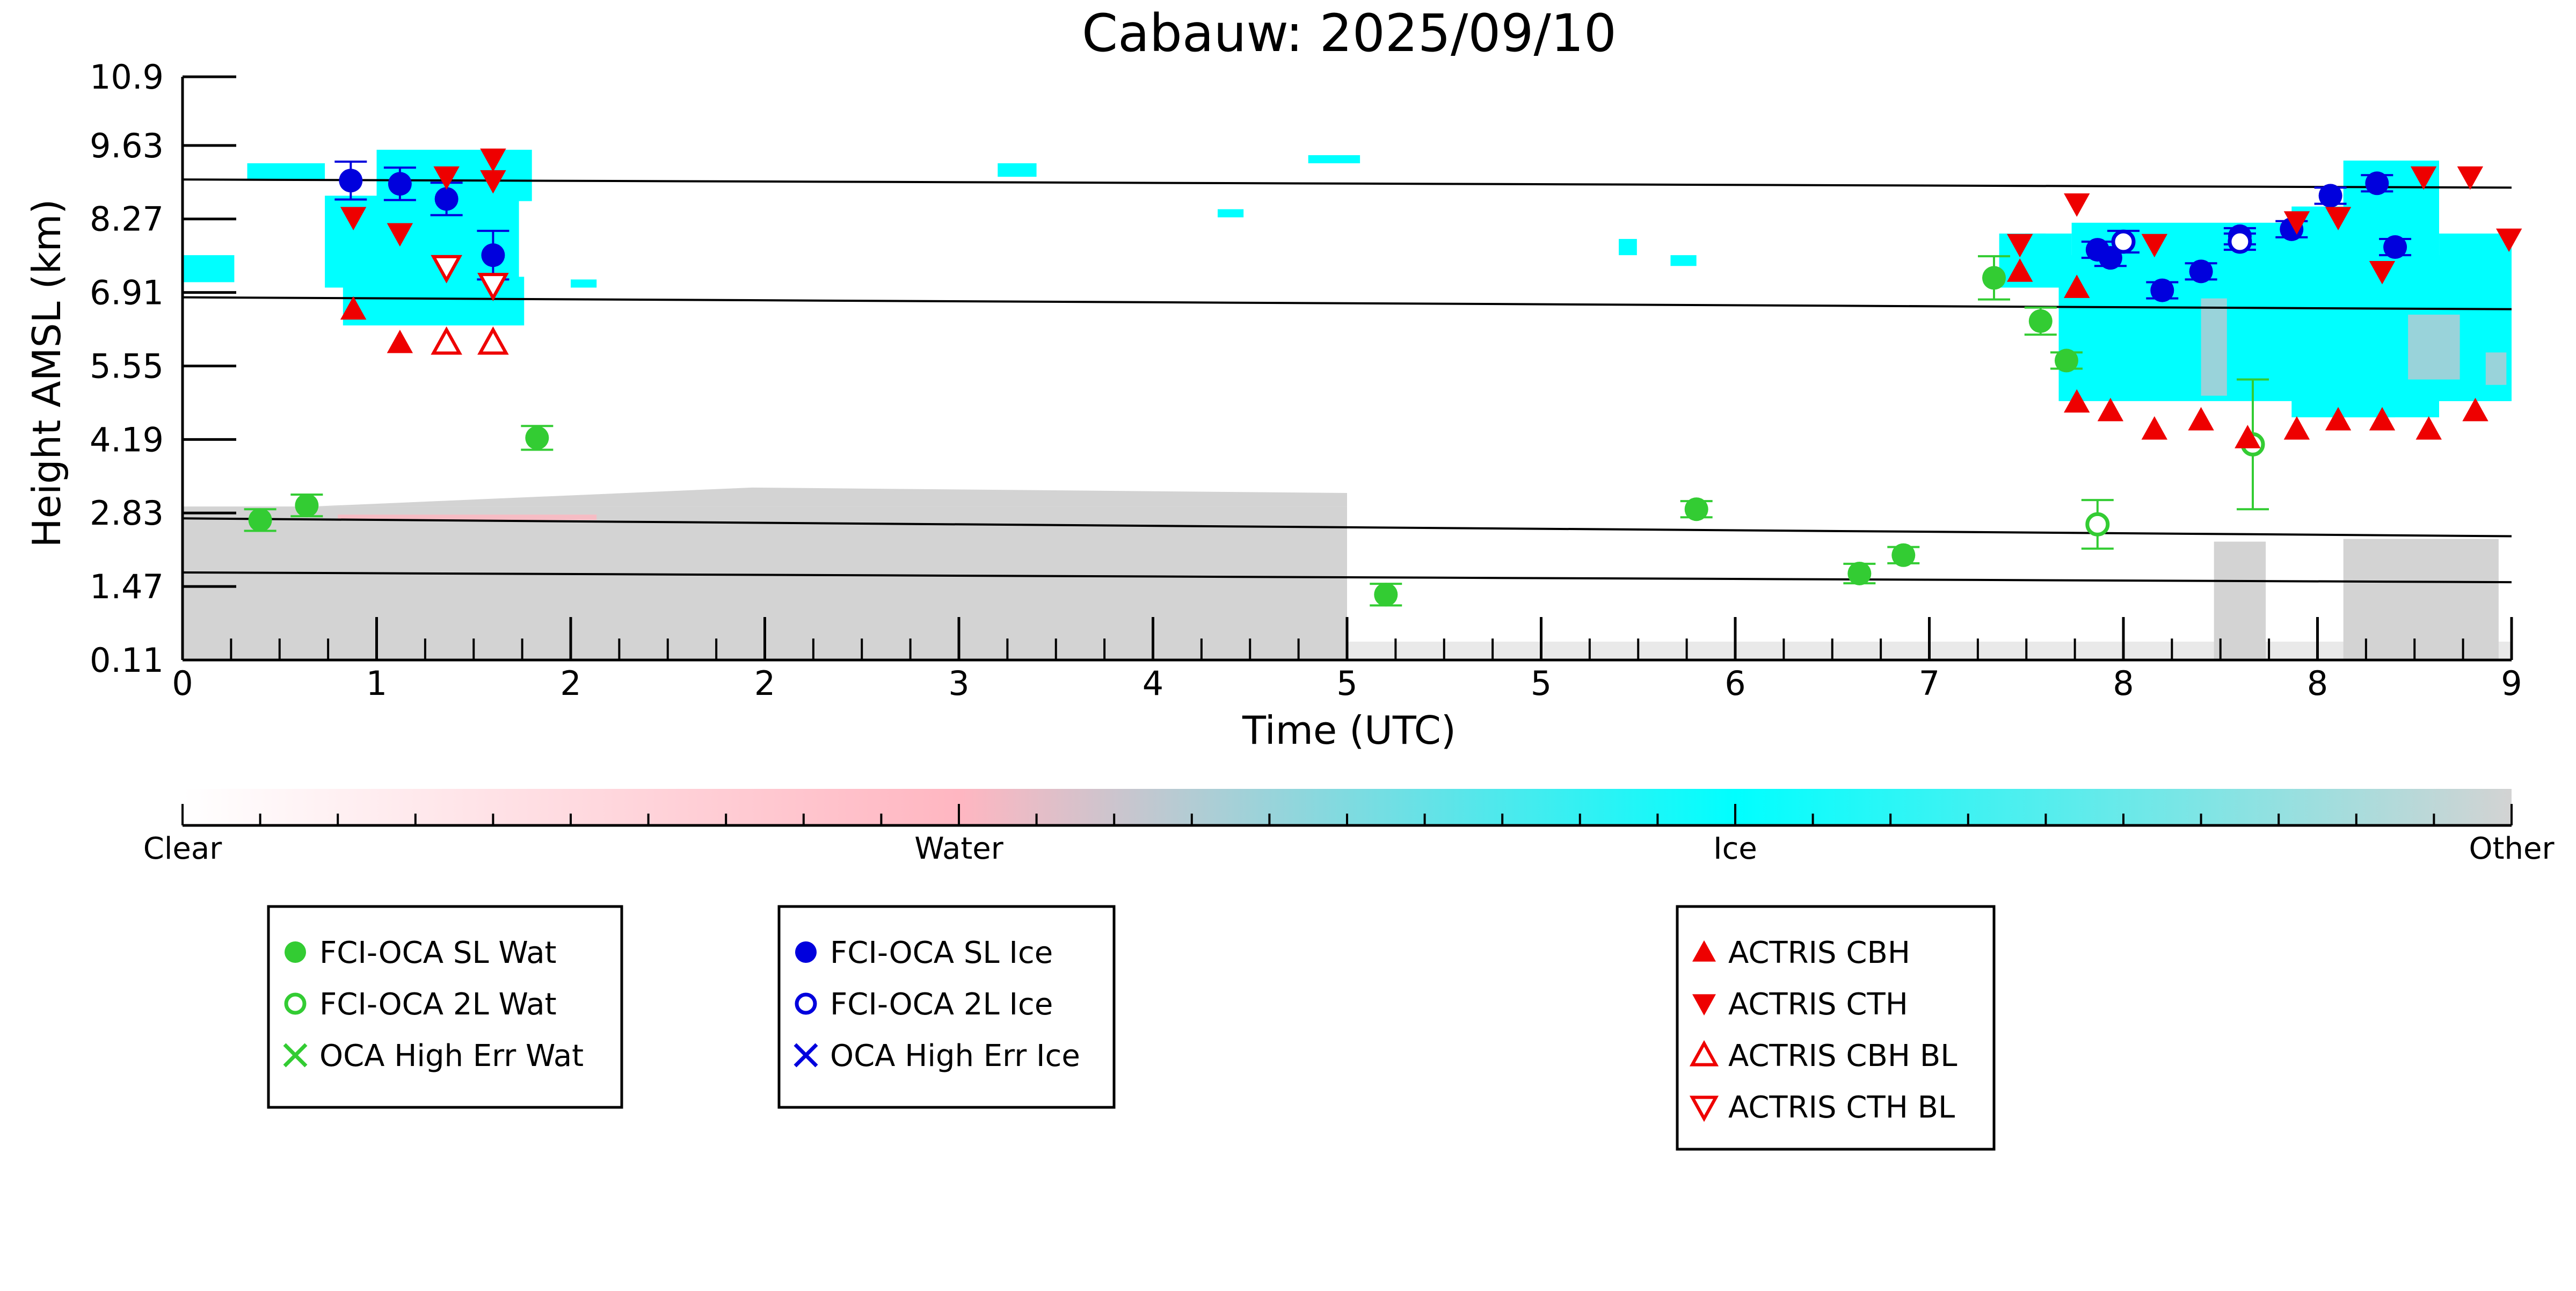  I want to click on y-tick-label: 2.83, so click(127, 513).